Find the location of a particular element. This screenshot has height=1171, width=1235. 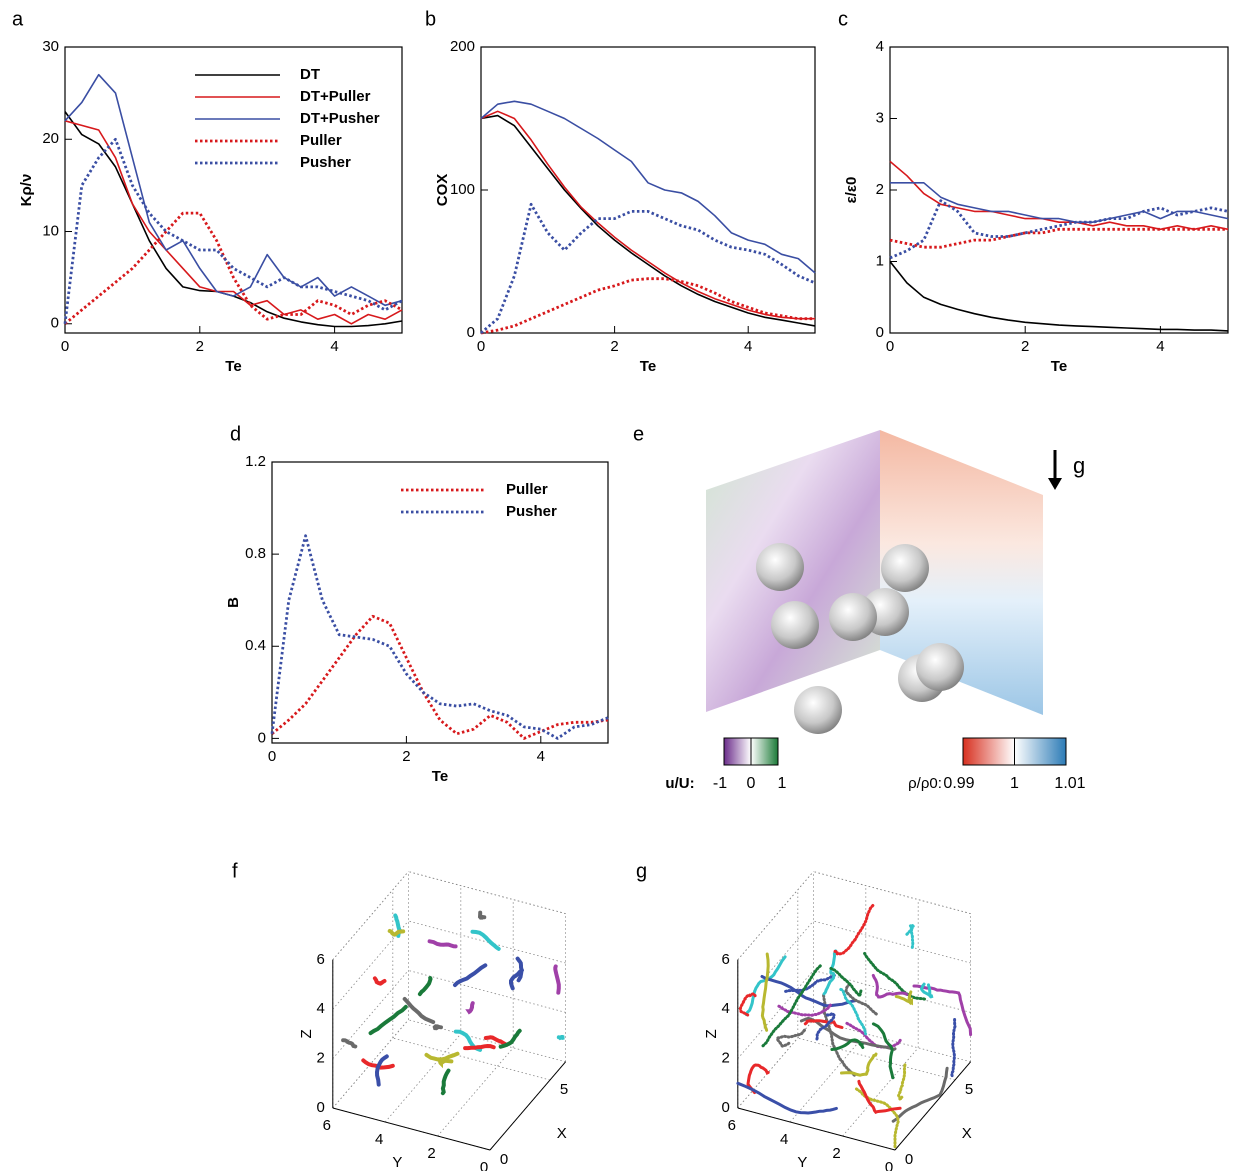

colorbar-tick-label: 0.99 is located at coordinates (958, 783).